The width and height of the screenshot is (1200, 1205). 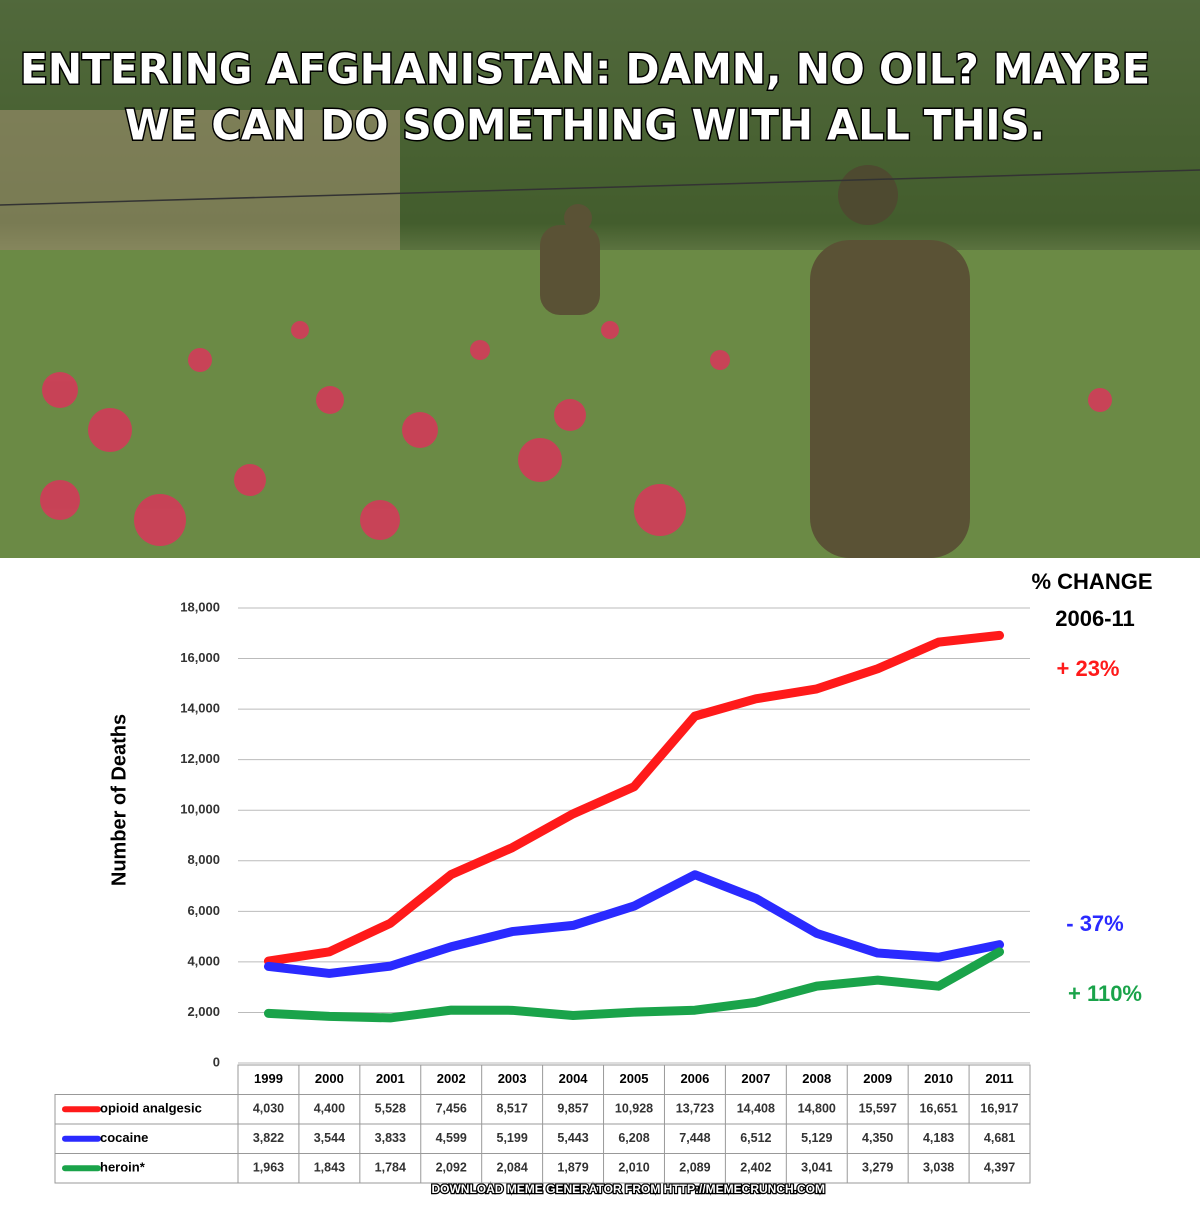 What do you see at coordinates (451, 1168) in the screenshot?
I see `table-value: 2,092` at bounding box center [451, 1168].